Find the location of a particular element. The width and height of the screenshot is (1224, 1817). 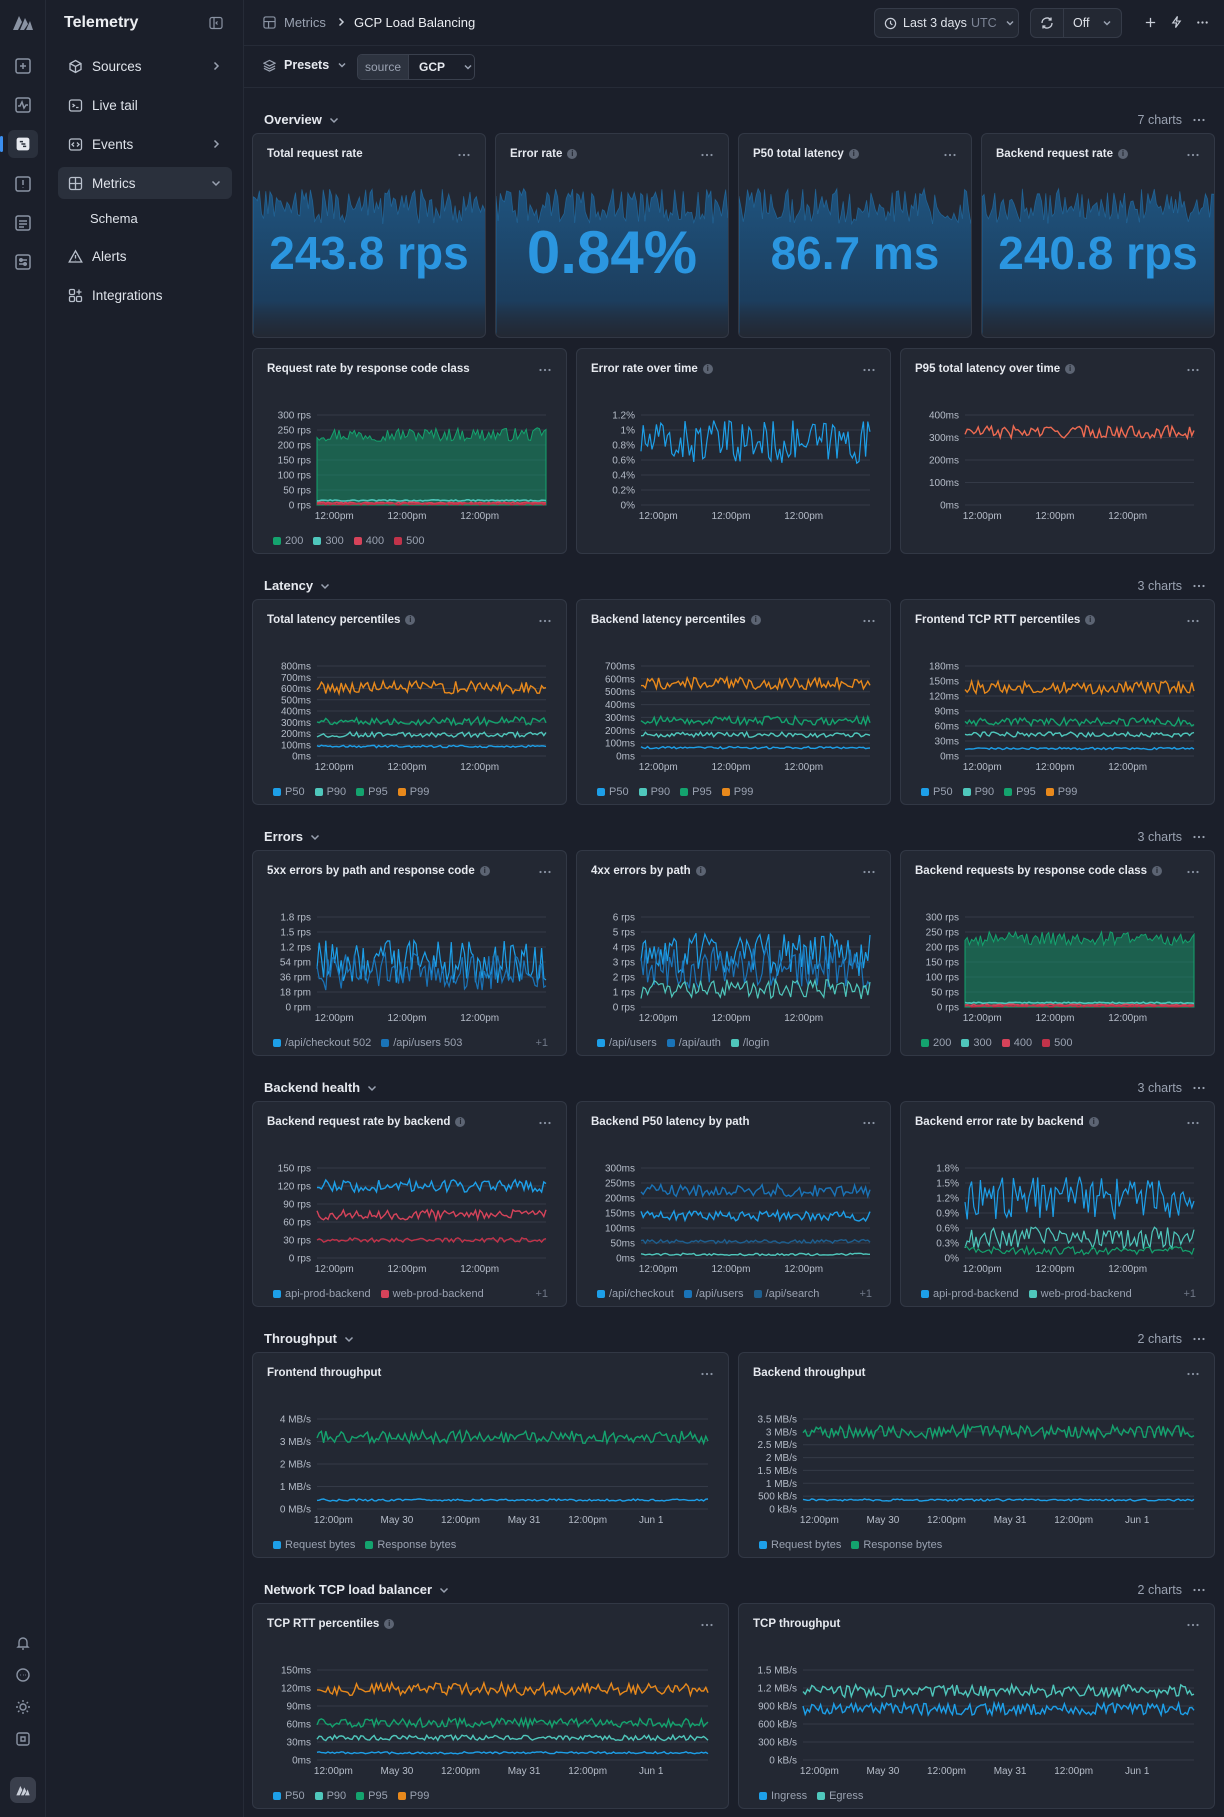

dashboard-add-icon is located at coordinates (23, 66).